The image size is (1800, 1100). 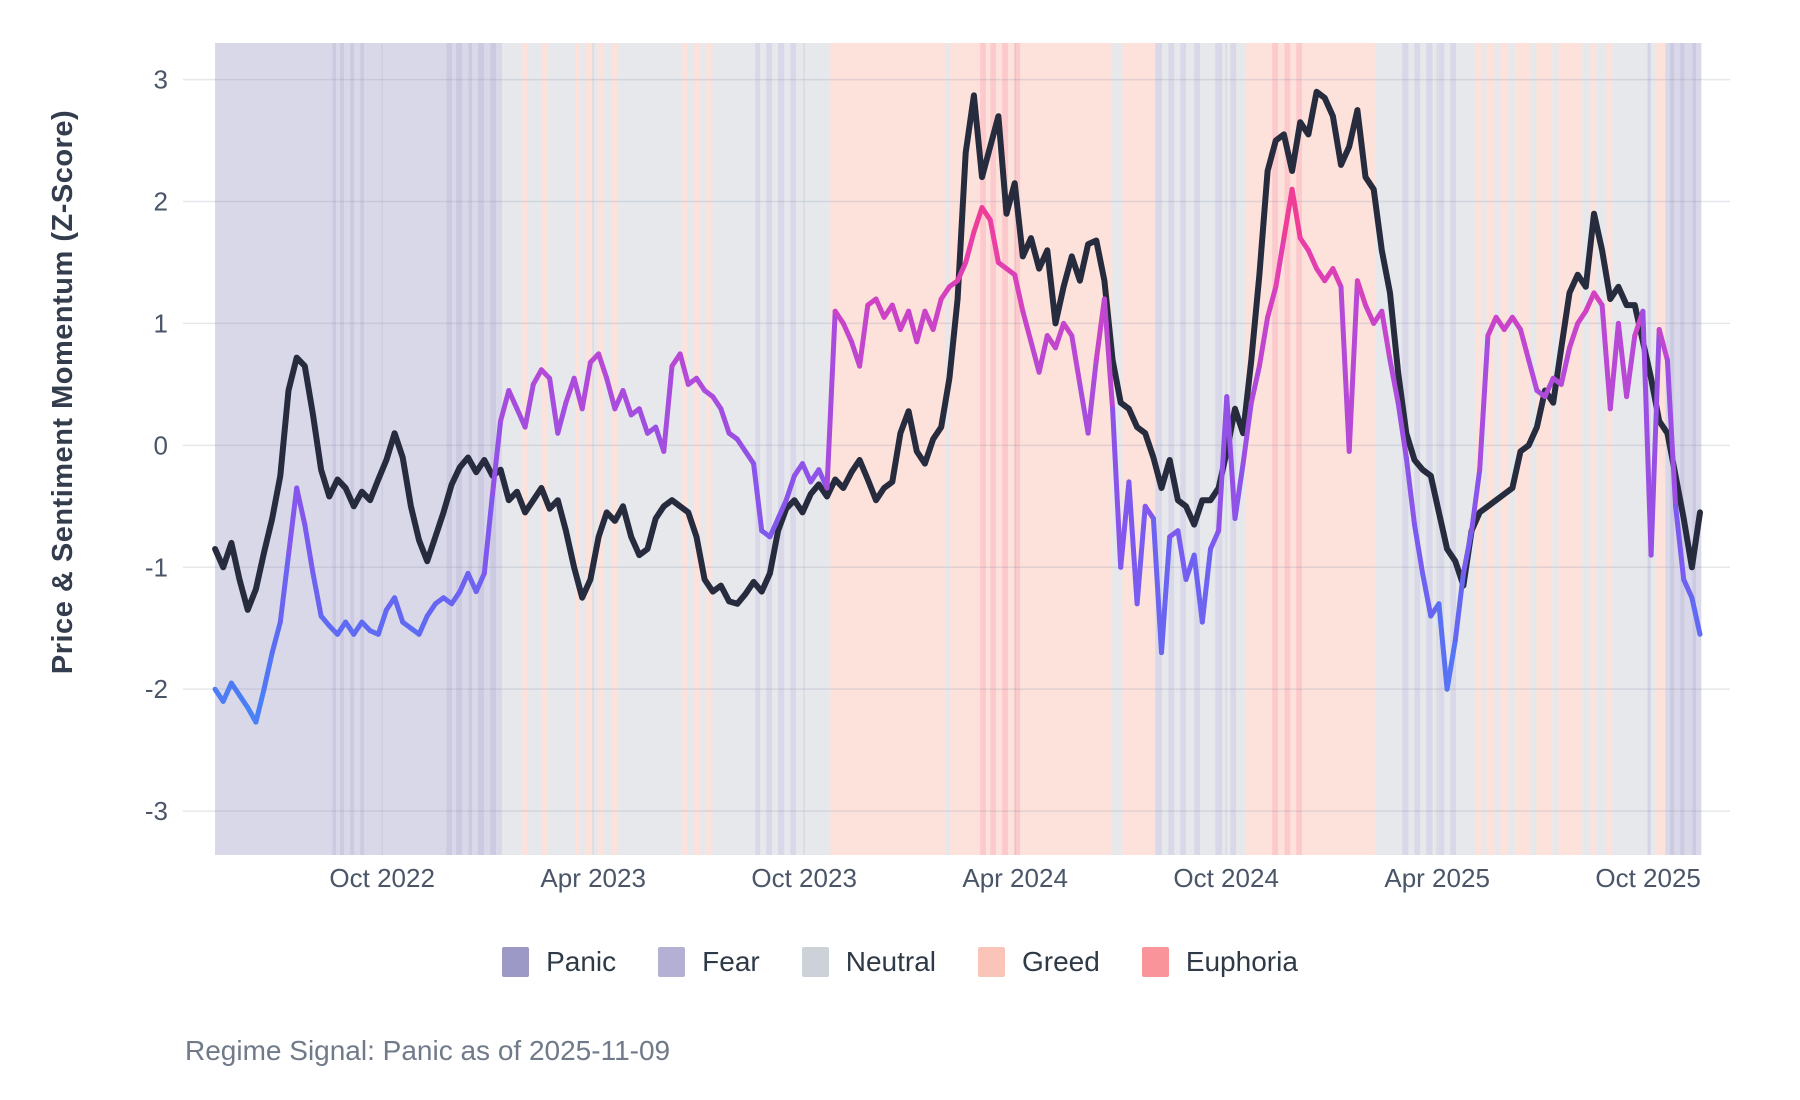 I want to click on legend-label: Fear, so click(x=731, y=961).